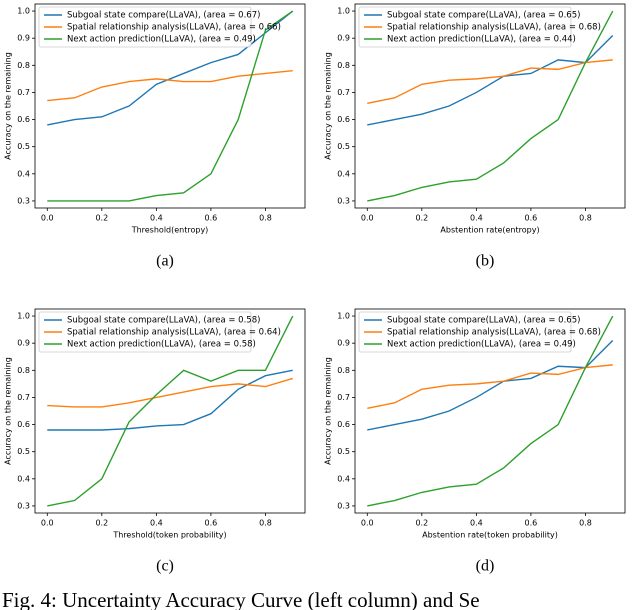  Describe the element at coordinates (170, 230) in the screenshot. I see `x-axis-label: Threshold(entropy)` at that location.